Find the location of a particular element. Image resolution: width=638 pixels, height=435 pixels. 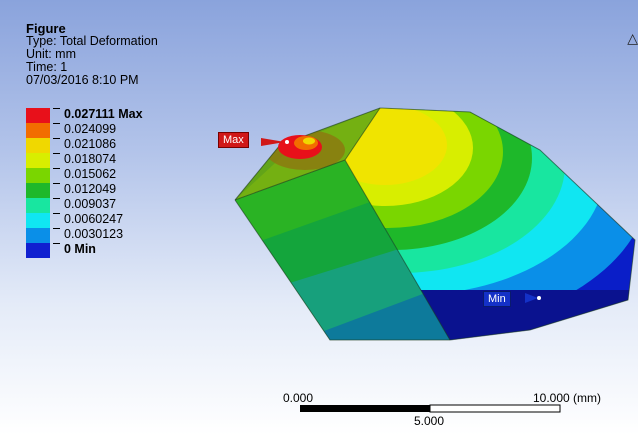

scale-bar is located at coordinates (430, 408).